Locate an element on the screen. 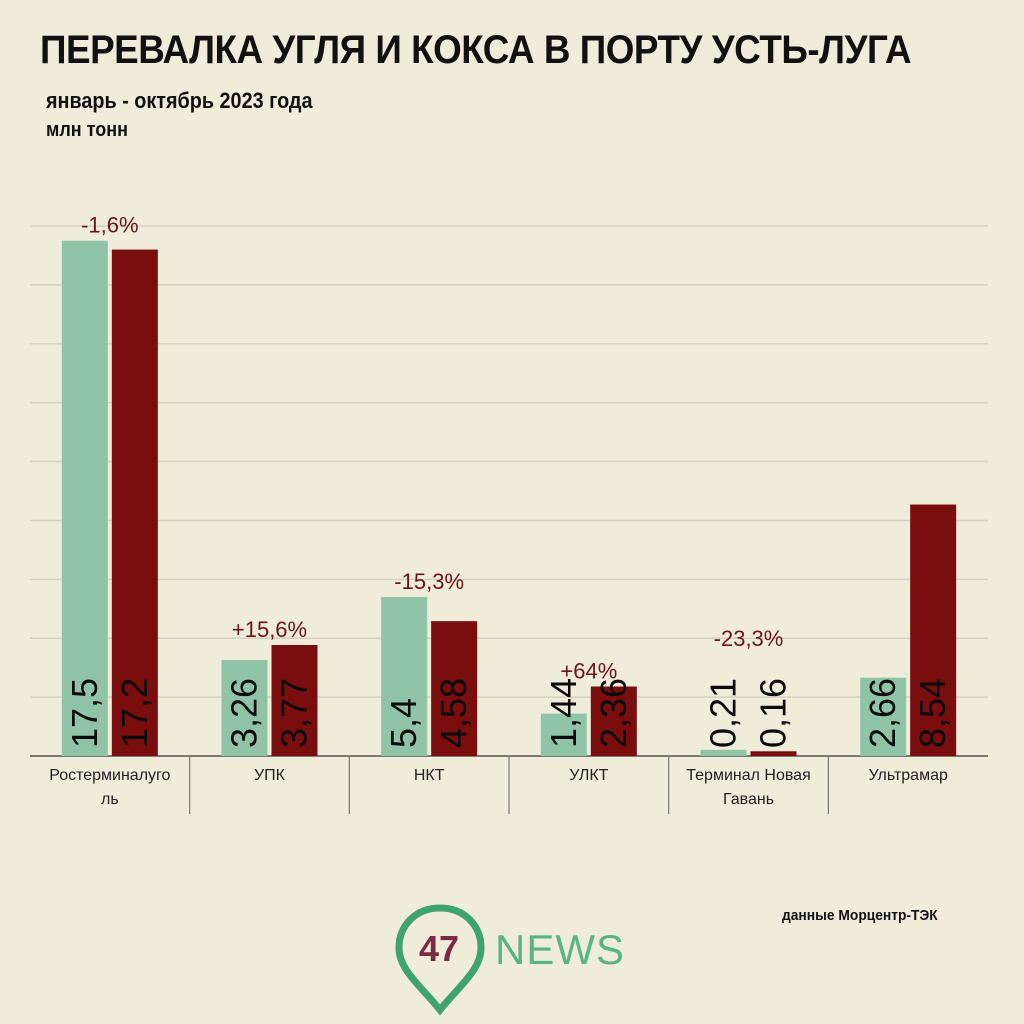 Image resolution: width=1024 pixels, height=1024 pixels. data-label: 17,2 is located at coordinates (134, 713).